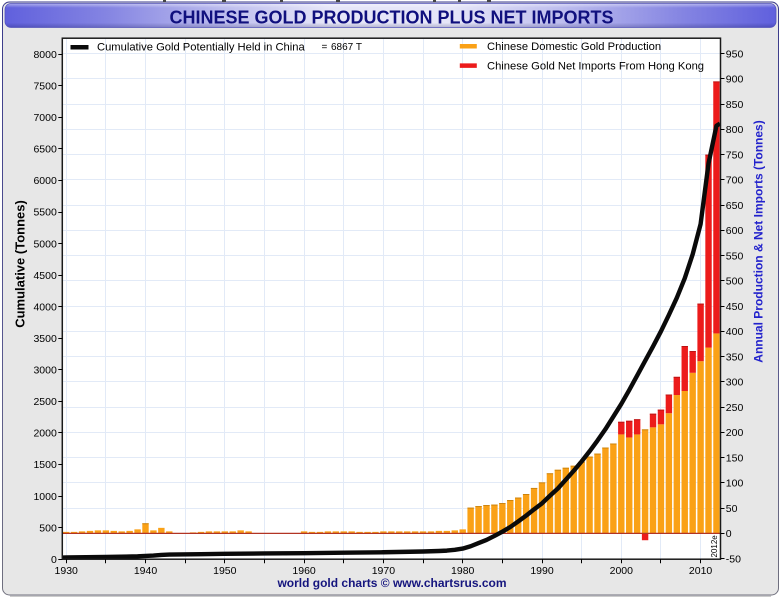 Image resolution: width=781 pixels, height=603 pixels. What do you see at coordinates (574, 47) in the screenshot?
I see `svg-text:Chinese Domestic Gold Producti: Chinese Domestic Gold Production` at bounding box center [574, 47].